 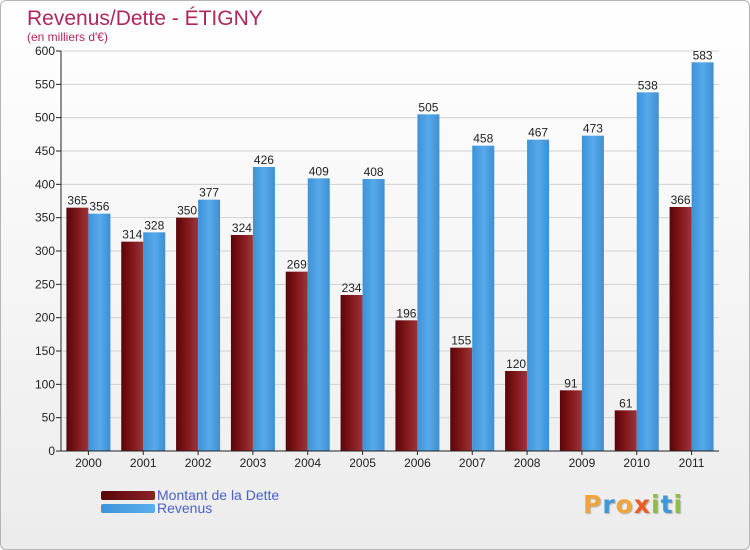 What do you see at coordinates (132, 235) in the screenshot?
I see `debt-value-label: 314` at bounding box center [132, 235].